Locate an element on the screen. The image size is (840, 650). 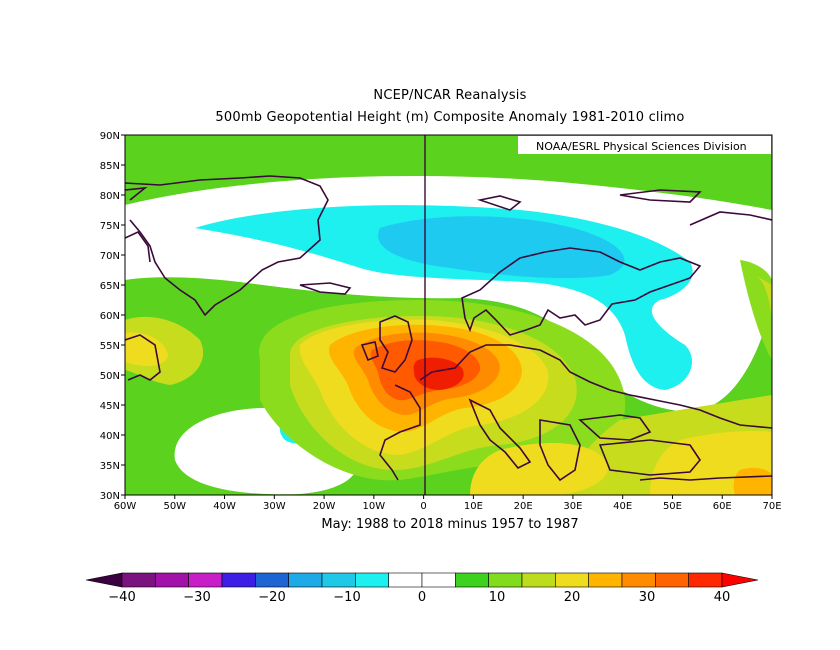
lon-label: 0 is located at coordinates (423, 506).